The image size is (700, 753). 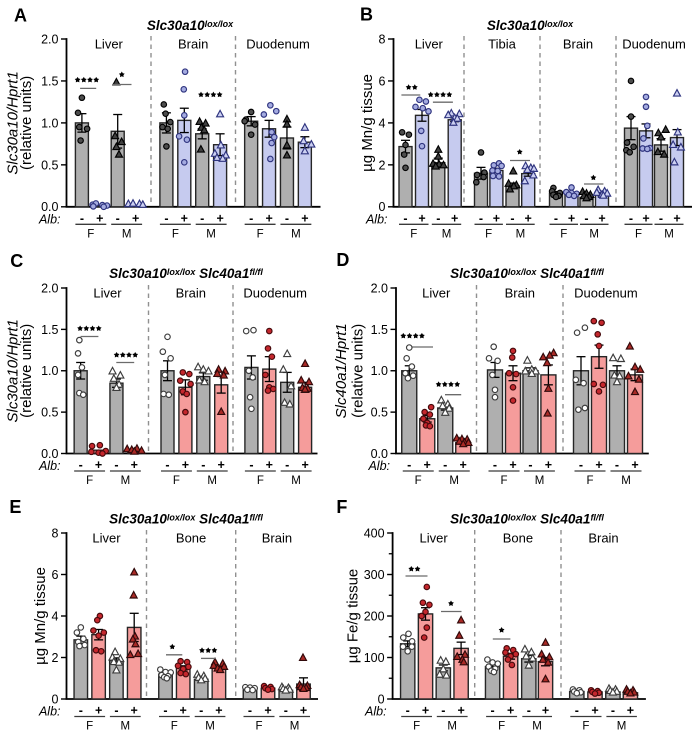 What do you see at coordinates (55, 575) in the screenshot?
I see `svg-text: 6` at bounding box center [55, 575].